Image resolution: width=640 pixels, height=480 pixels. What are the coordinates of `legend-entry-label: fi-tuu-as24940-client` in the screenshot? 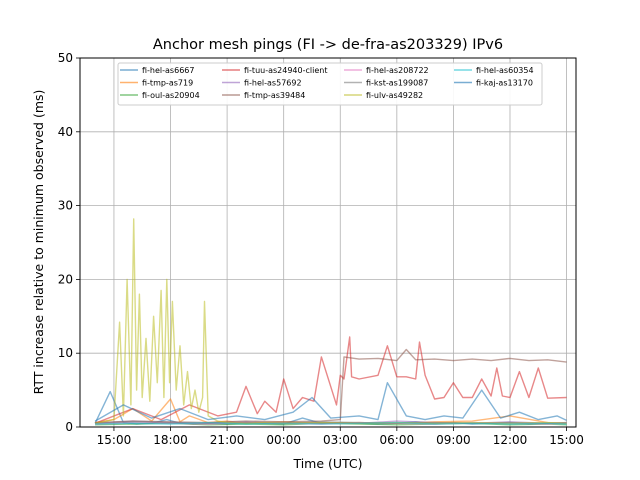 It's located at (285, 70).